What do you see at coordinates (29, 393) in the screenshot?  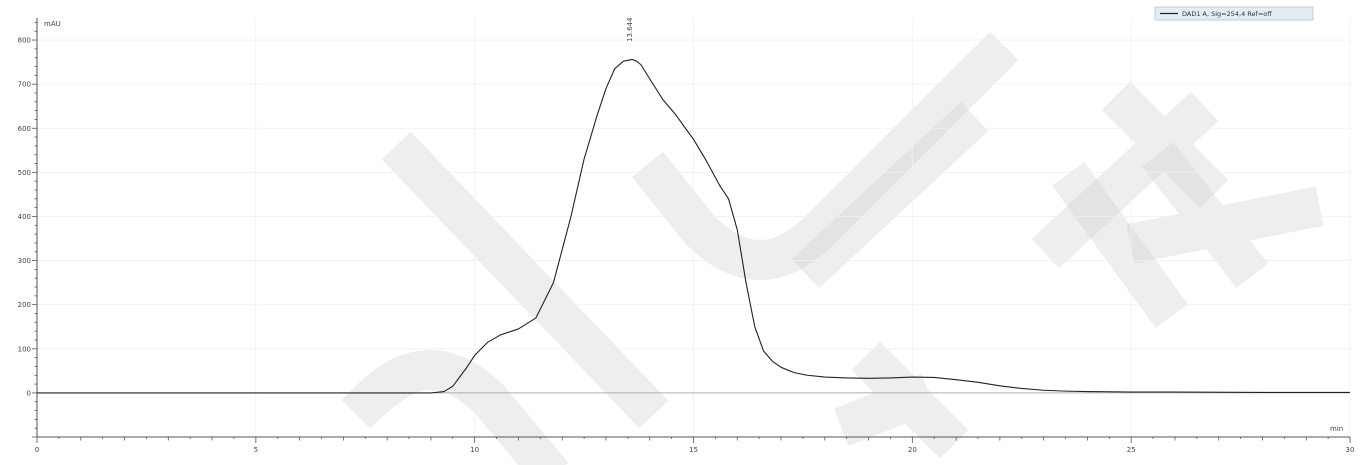 I see `y-tick-label: 0` at bounding box center [29, 393].